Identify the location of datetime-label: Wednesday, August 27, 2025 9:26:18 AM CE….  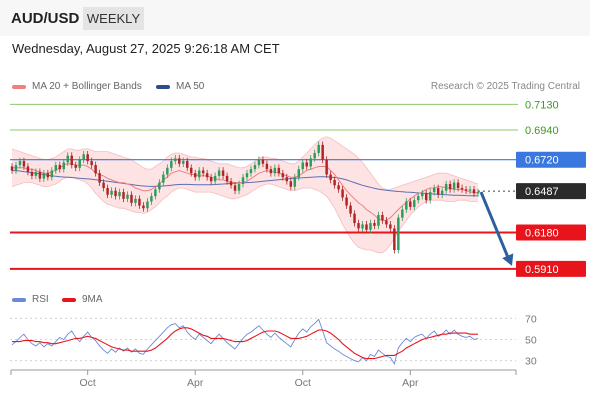
(146, 48).